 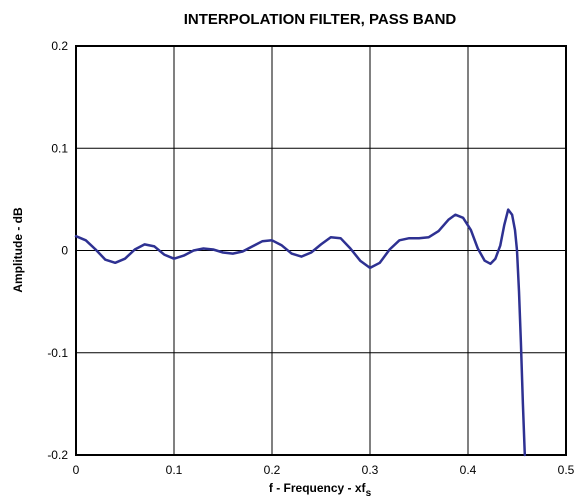 I want to click on y-tick-label: 0, so click(x=64, y=251).